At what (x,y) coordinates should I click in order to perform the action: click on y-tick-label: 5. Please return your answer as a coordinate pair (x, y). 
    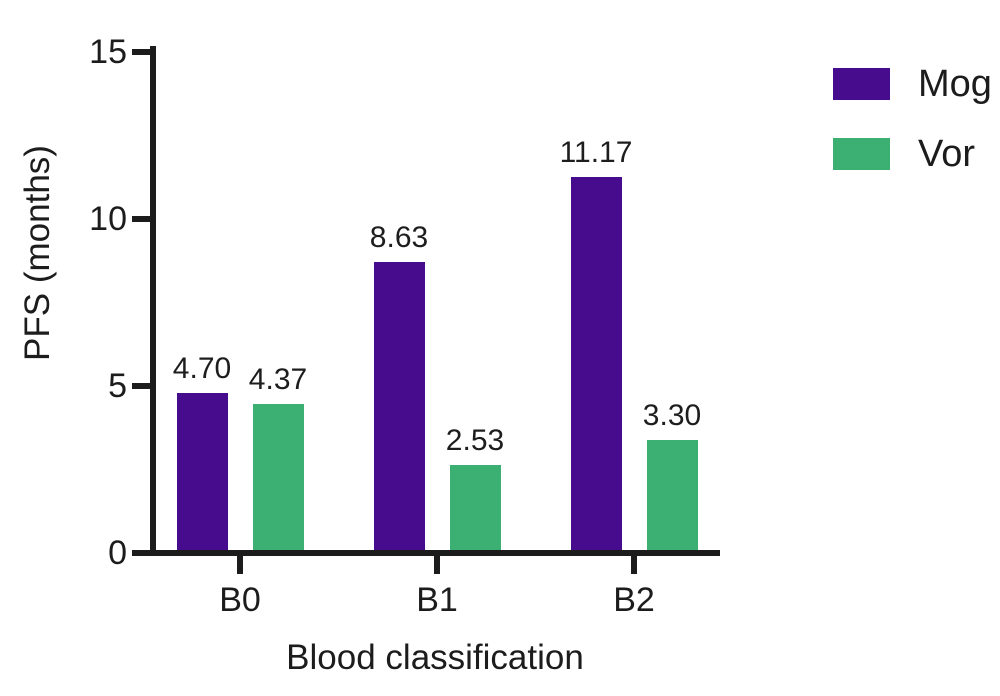
    Looking at the image, I should click on (117, 386).